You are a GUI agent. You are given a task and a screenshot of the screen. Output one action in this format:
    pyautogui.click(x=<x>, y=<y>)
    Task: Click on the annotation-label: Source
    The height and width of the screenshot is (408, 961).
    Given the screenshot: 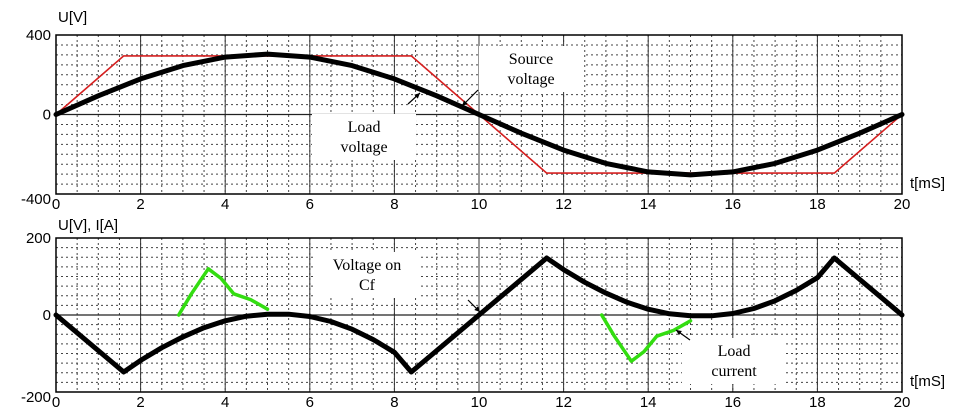 What is the action you would take?
    pyautogui.click(x=531, y=59)
    